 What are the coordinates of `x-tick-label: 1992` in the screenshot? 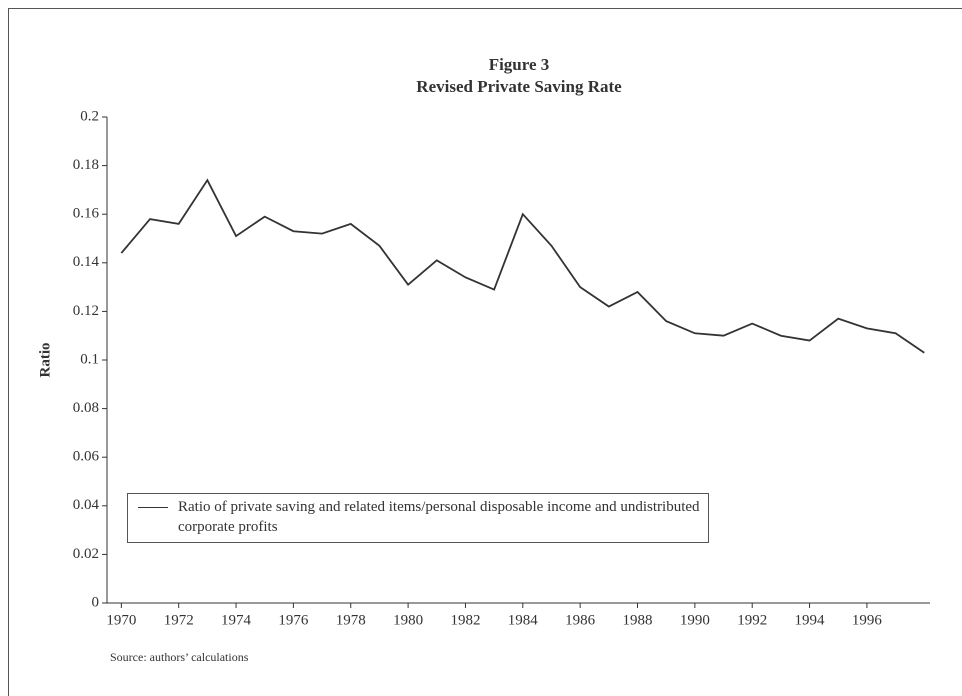 It's located at (752, 620).